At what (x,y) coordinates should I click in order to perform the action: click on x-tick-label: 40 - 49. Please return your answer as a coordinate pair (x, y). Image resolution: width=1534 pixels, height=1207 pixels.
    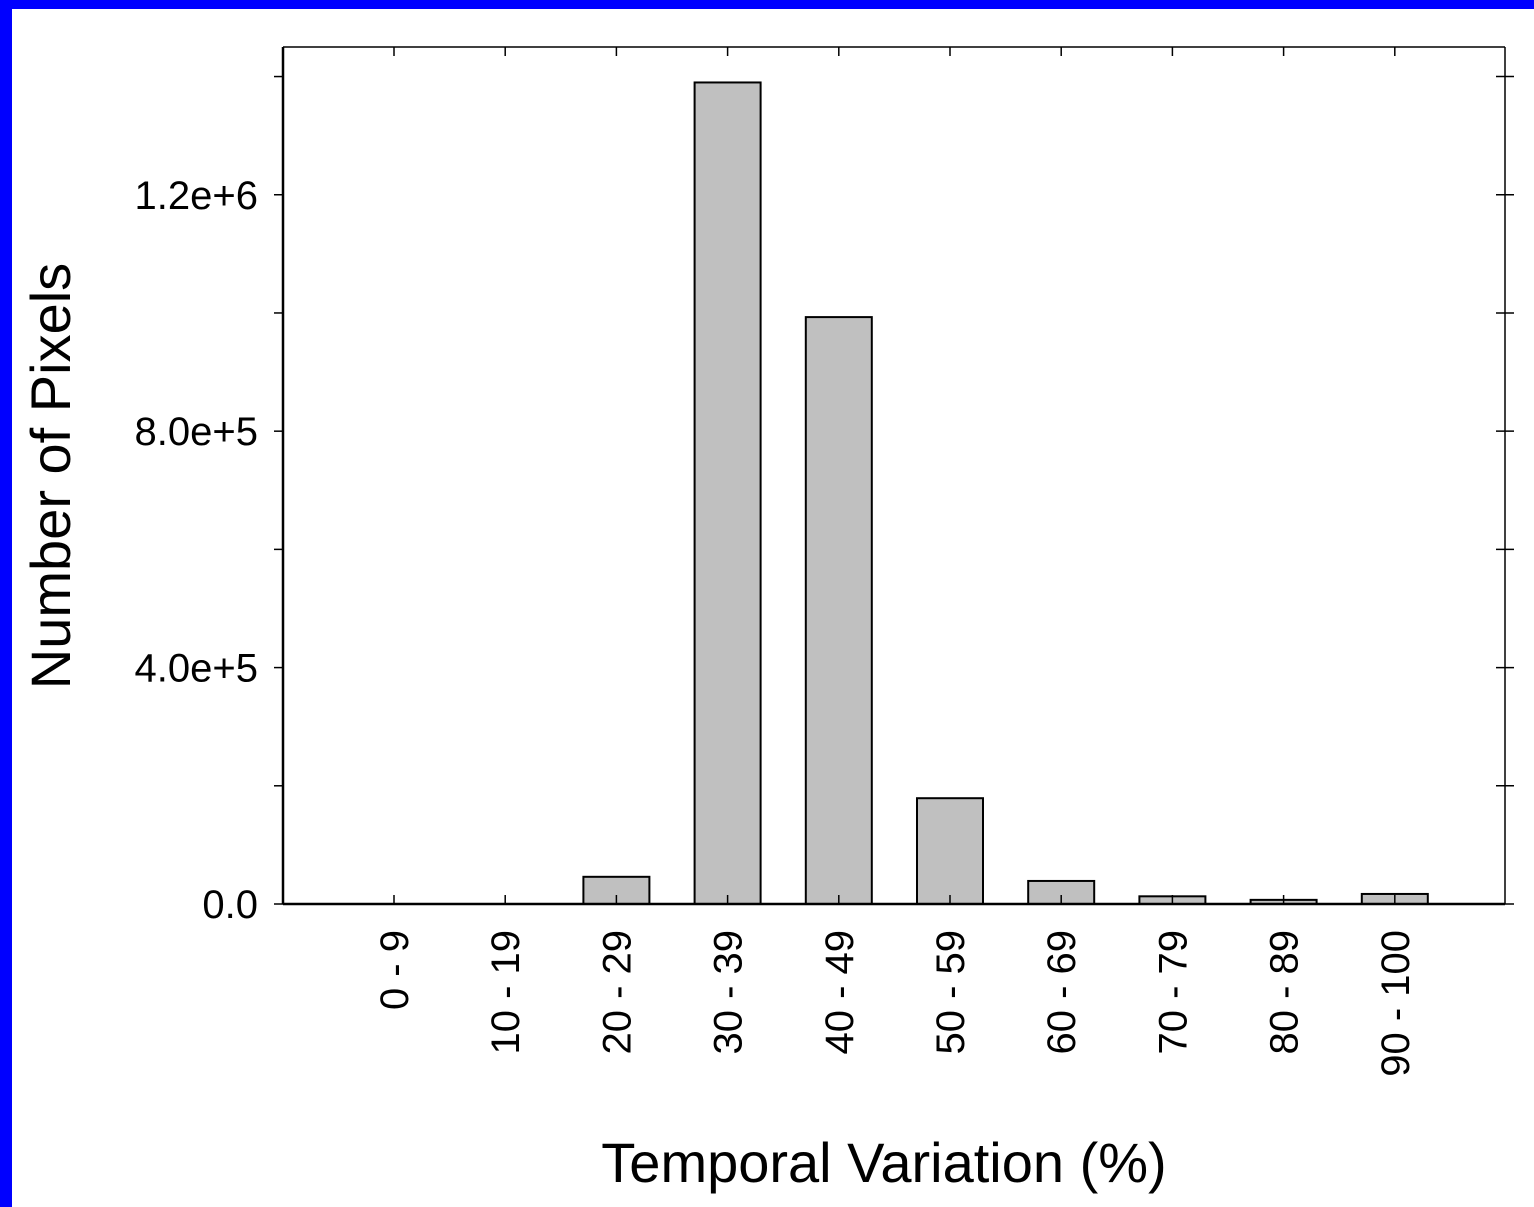
    Looking at the image, I should click on (840, 992).